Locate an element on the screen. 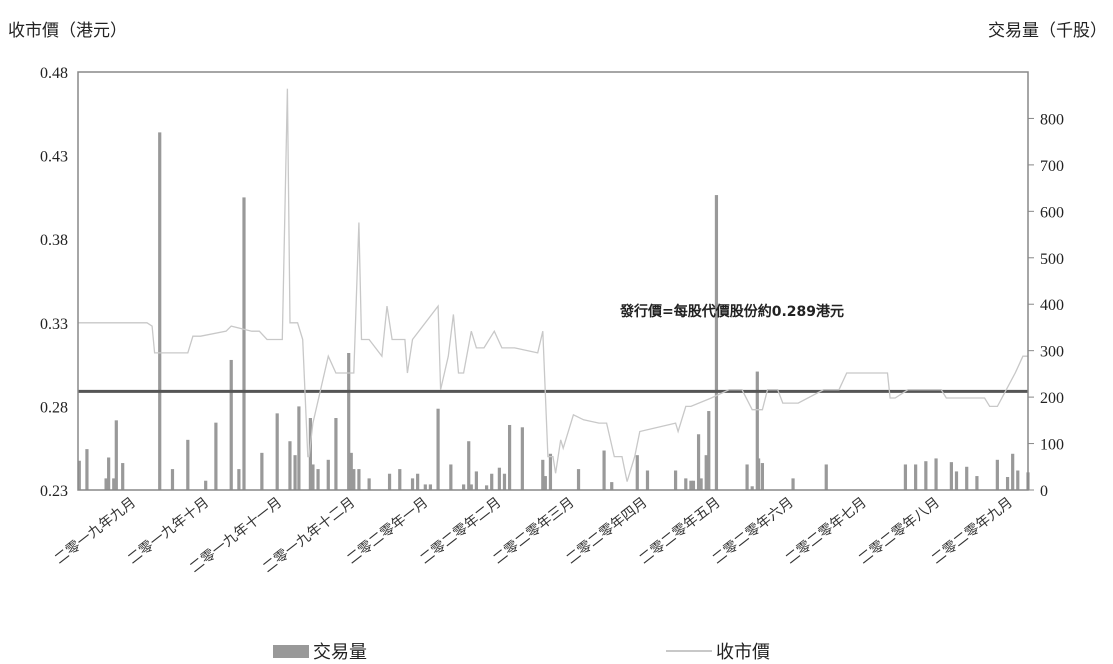 The height and width of the screenshot is (664, 1113). legend-volume-label: 交易量 is located at coordinates (340, 652).